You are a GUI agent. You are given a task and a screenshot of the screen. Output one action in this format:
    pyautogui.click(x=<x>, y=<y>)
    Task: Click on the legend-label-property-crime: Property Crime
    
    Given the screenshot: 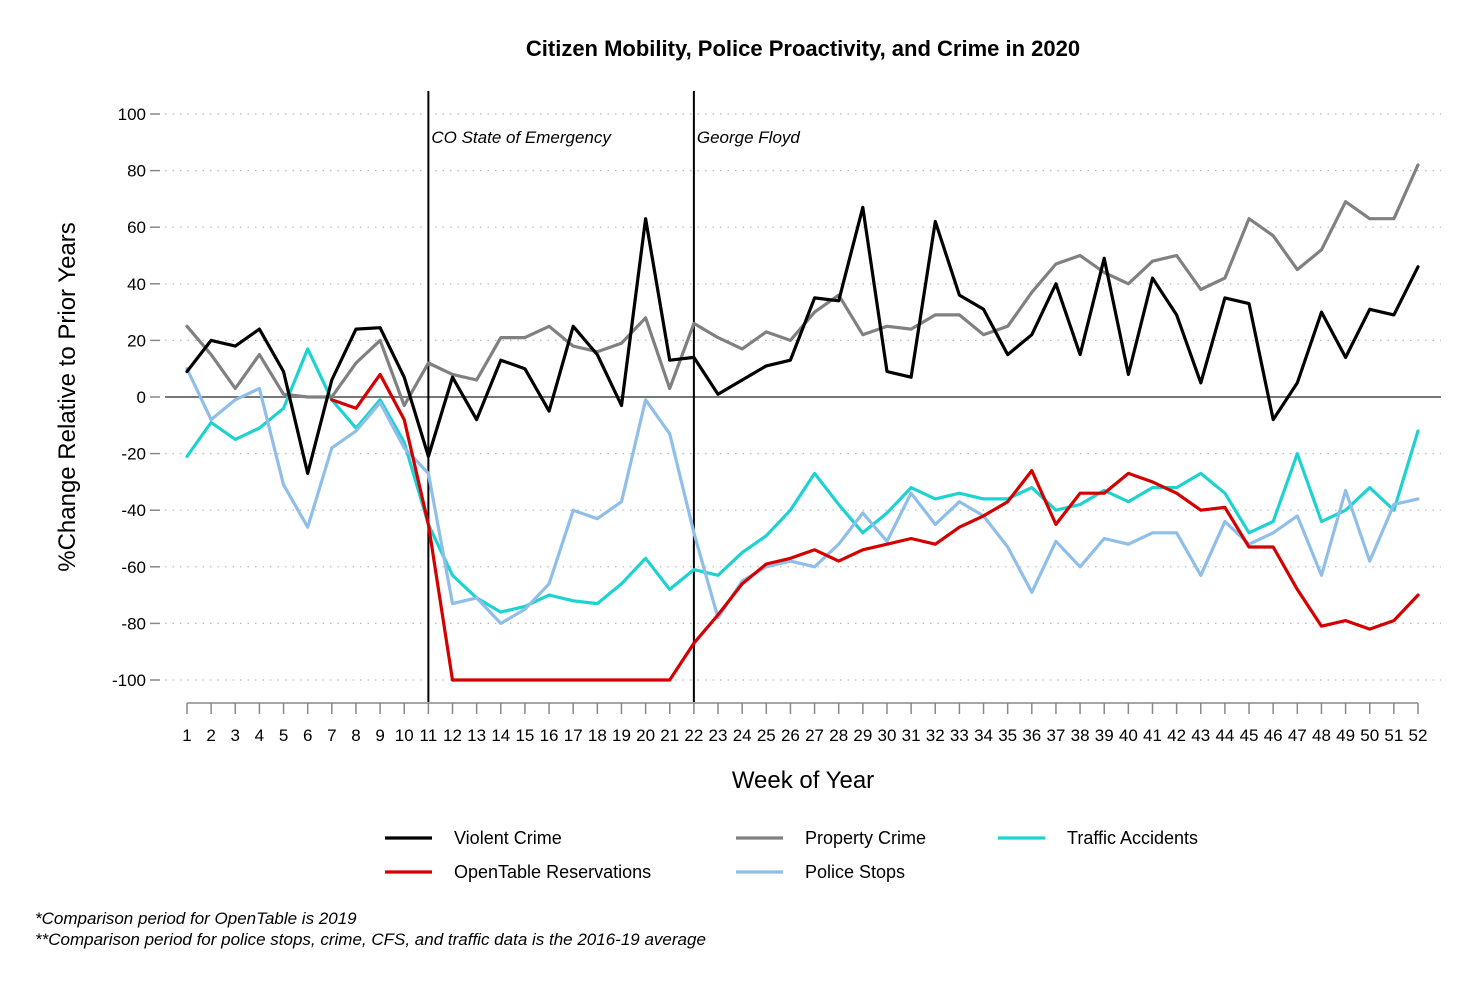 What is the action you would take?
    pyautogui.click(x=865, y=838)
    